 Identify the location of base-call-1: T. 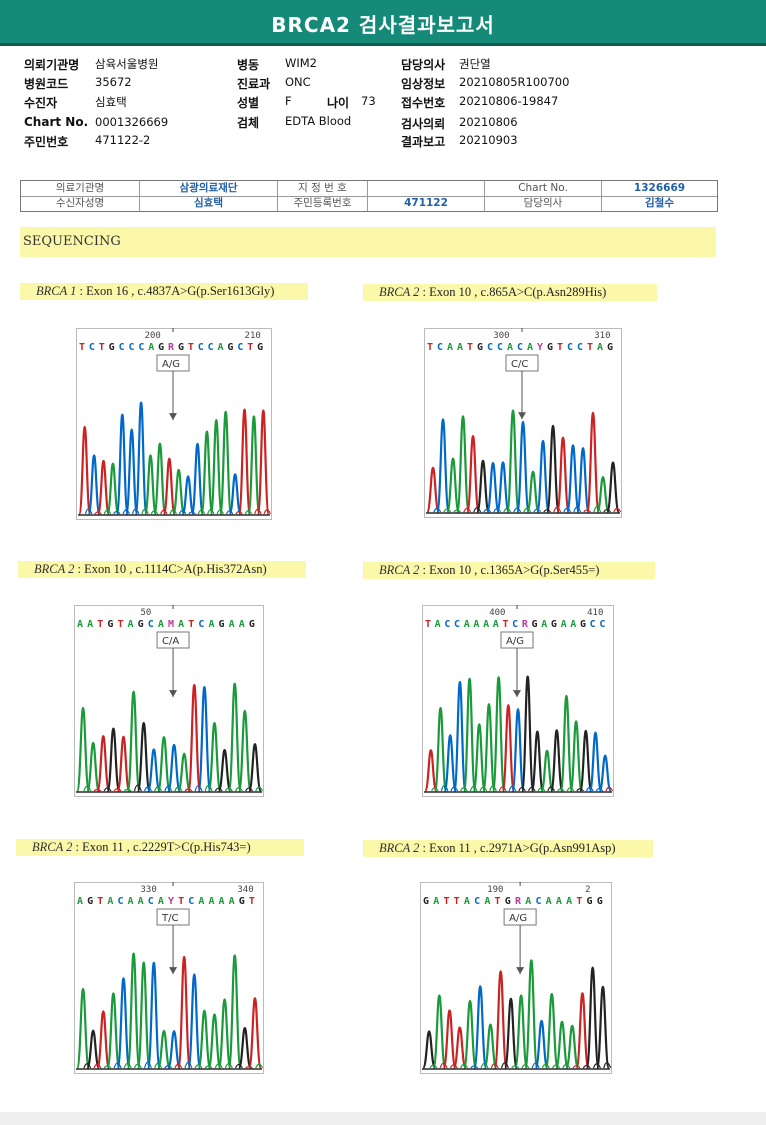
(430, 347).